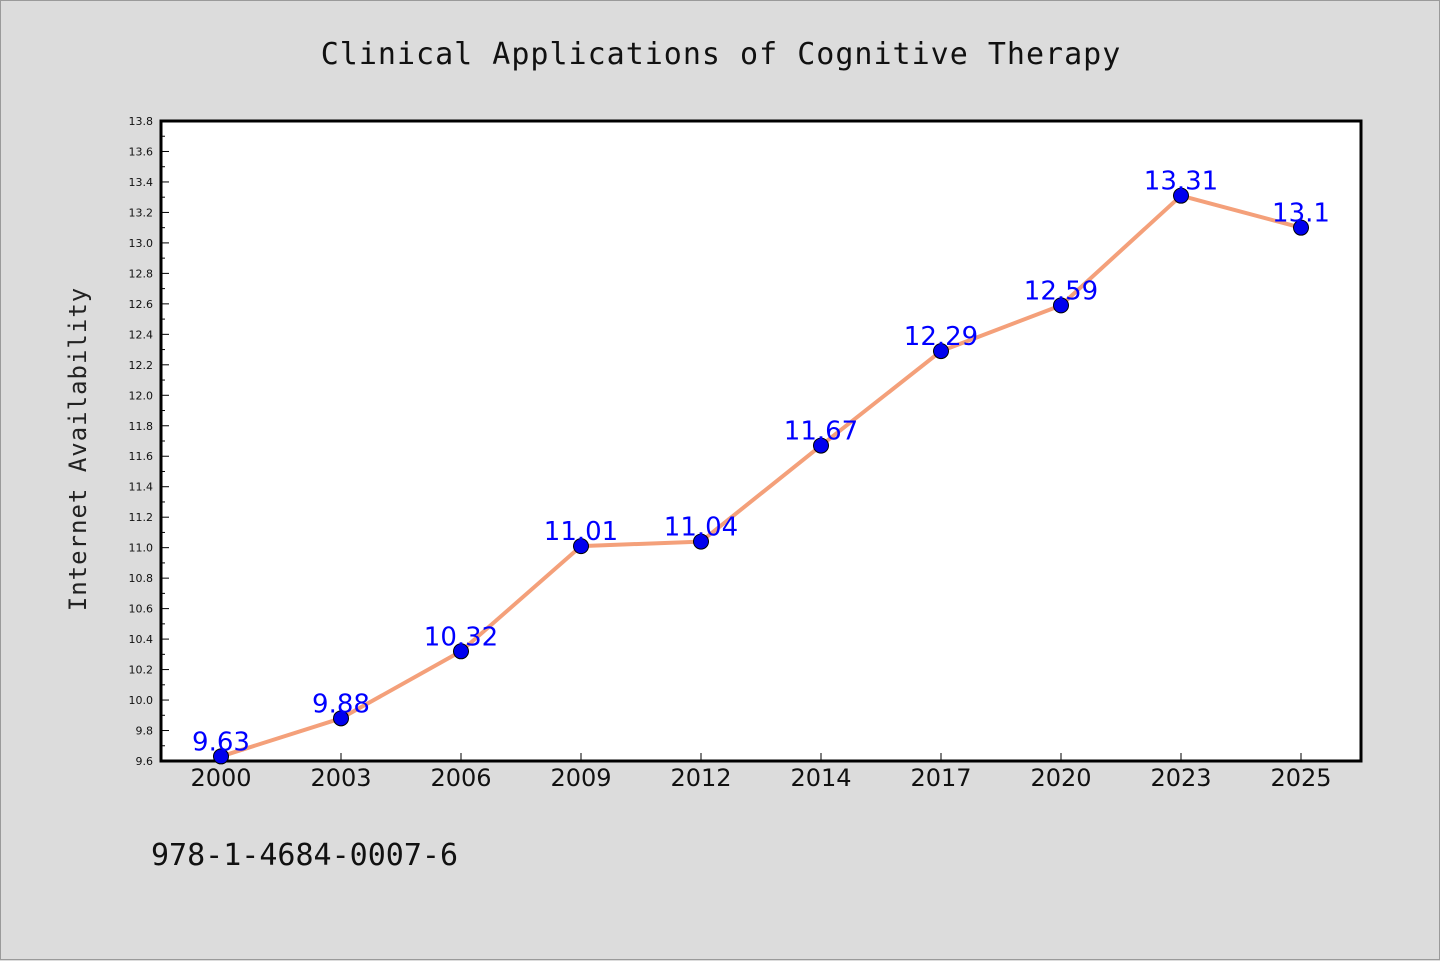 The height and width of the screenshot is (961, 1440). I want to click on y-tick-label: 10.8, so click(141, 578).